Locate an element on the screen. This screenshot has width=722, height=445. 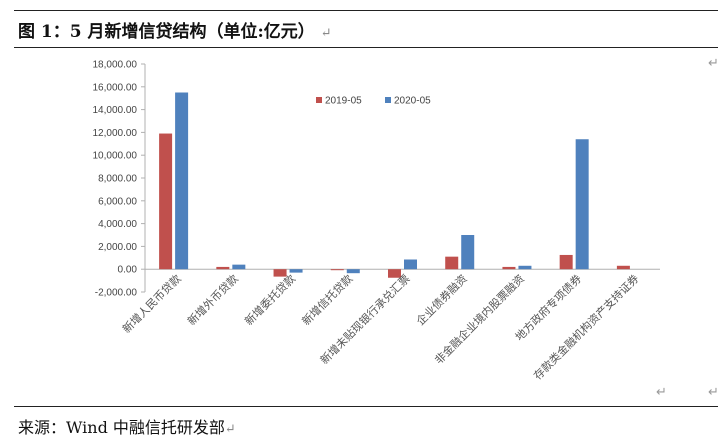
title-rule is located at coordinates (366, 47).